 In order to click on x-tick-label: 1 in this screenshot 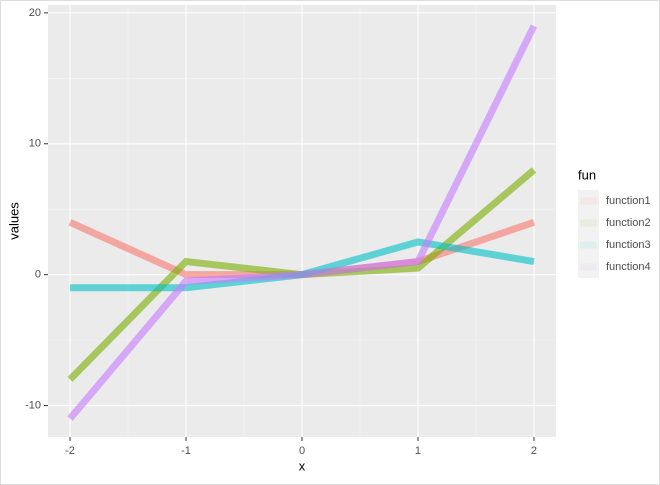, I will do `click(418, 451)`.